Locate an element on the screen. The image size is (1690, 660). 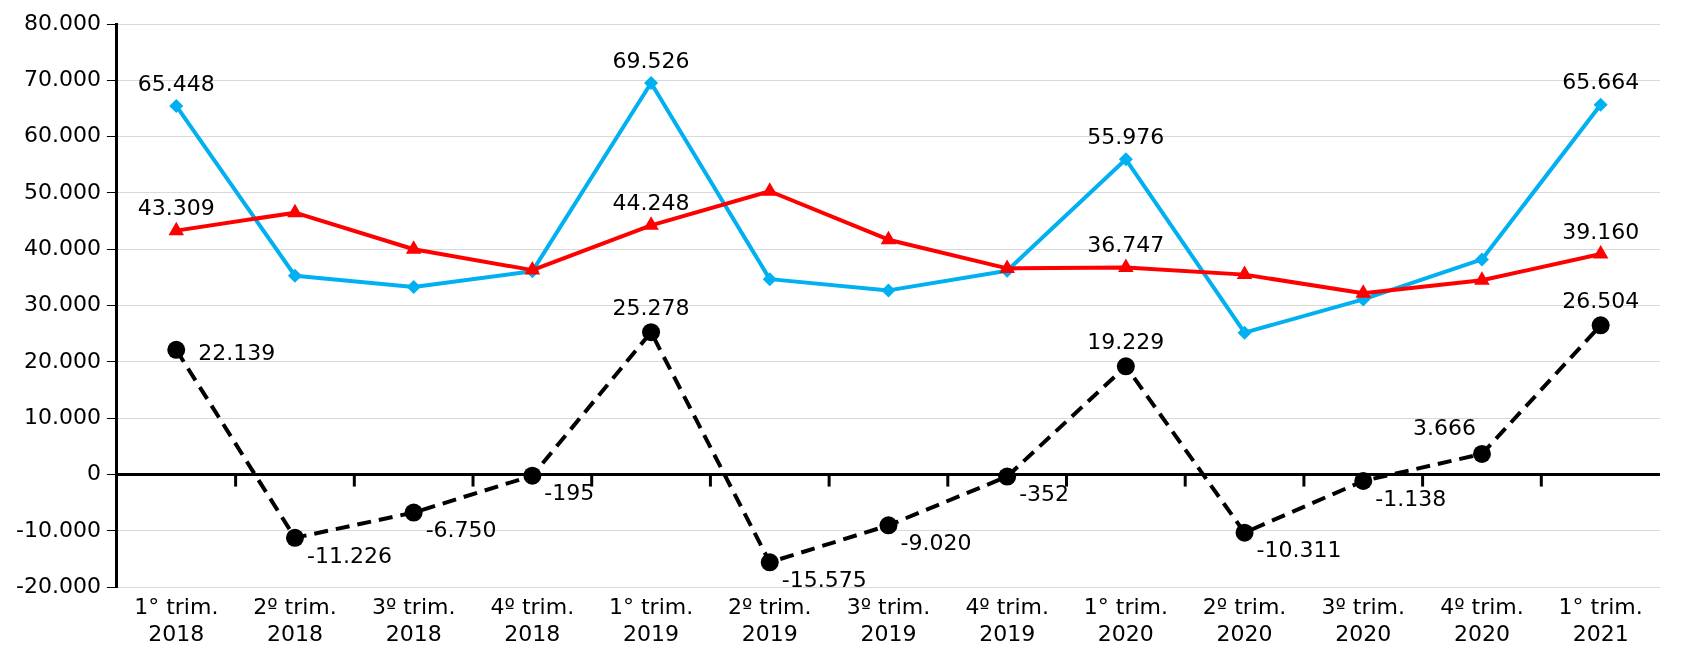
data-label: -6.750 is located at coordinates (461, 530).